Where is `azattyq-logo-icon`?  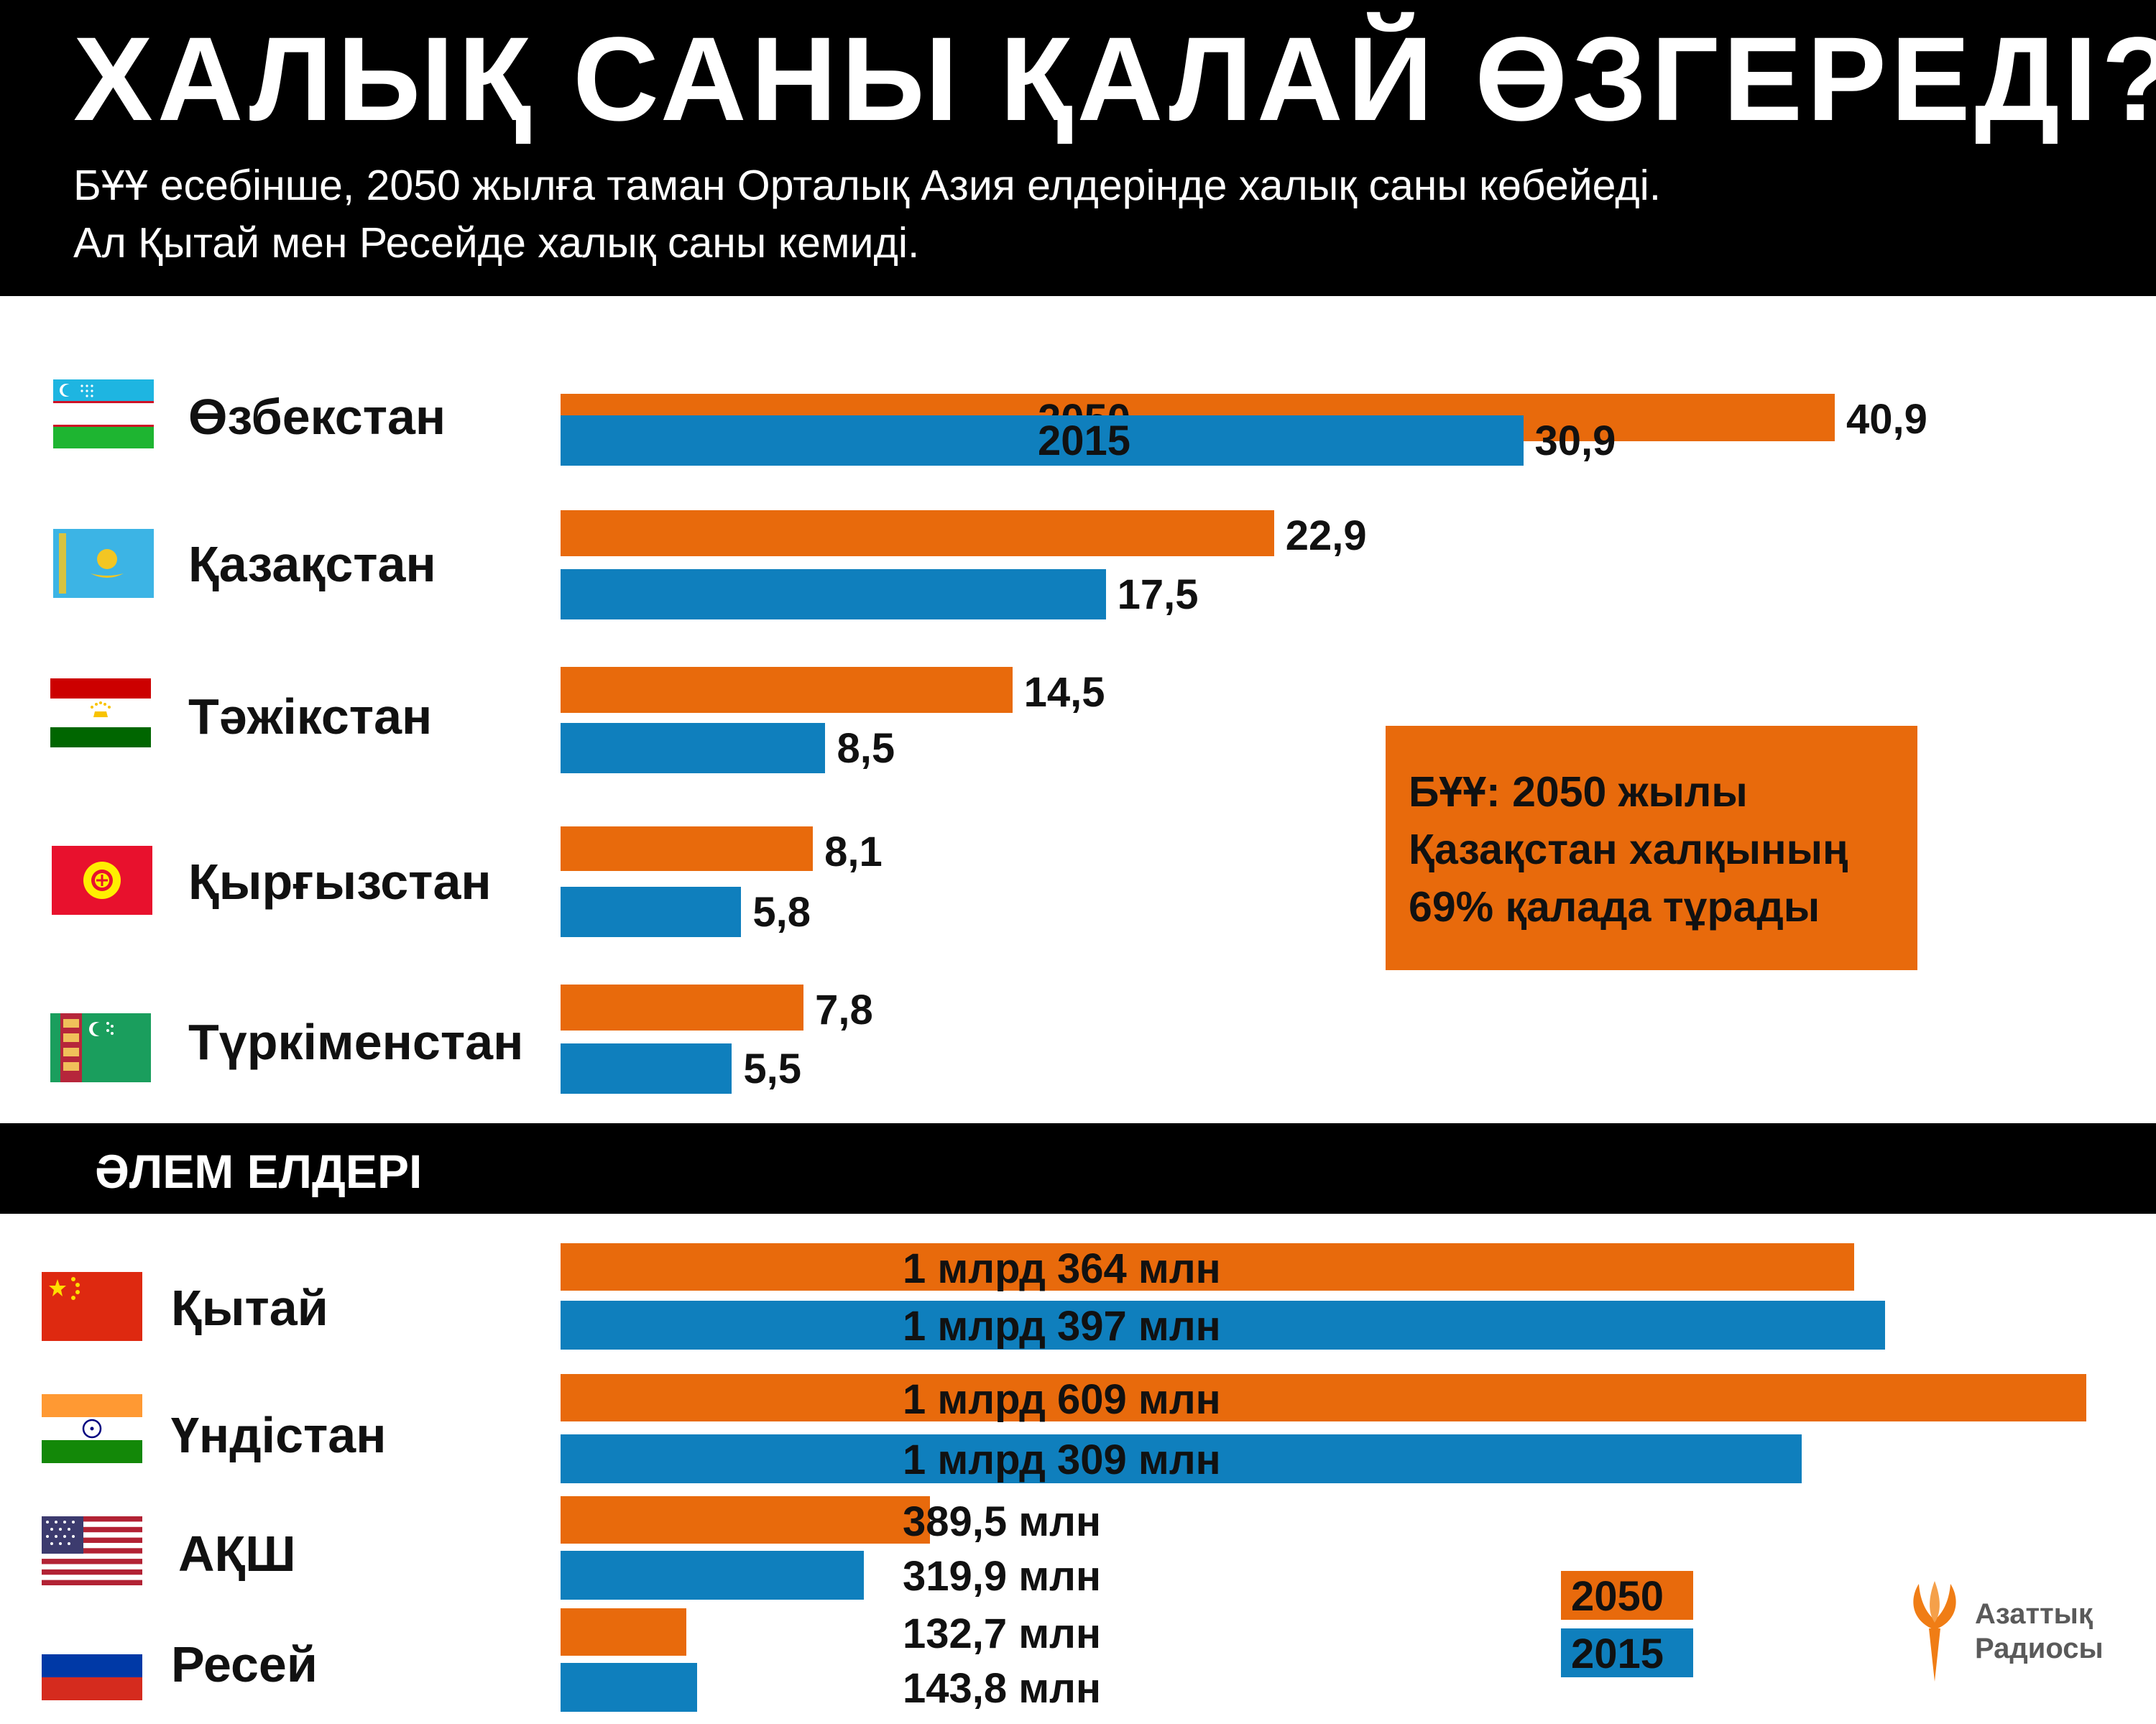
azattyq-logo-icon is located at coordinates (1934, 1631).